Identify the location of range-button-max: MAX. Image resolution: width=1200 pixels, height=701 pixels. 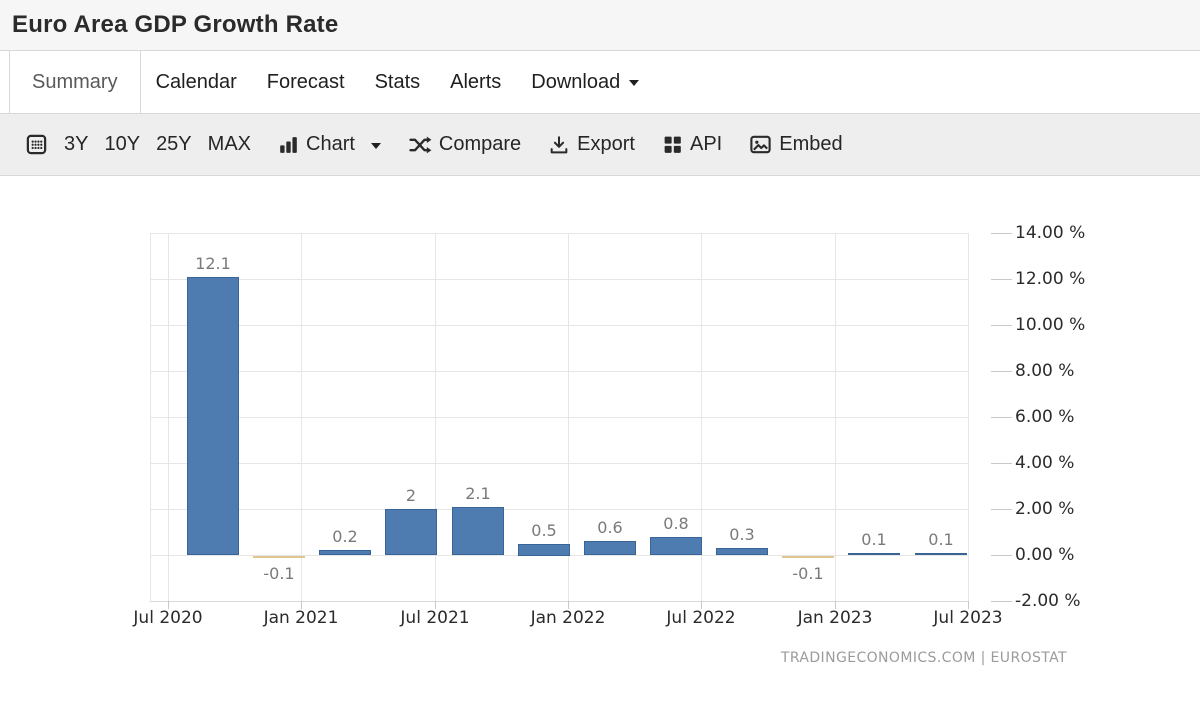
(229, 144).